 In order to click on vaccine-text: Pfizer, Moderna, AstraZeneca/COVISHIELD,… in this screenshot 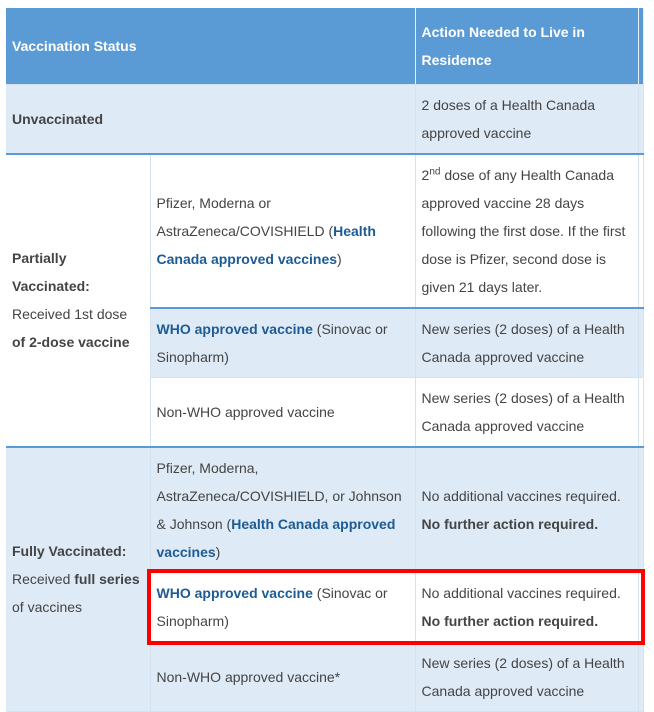, I will do `click(279, 495)`.